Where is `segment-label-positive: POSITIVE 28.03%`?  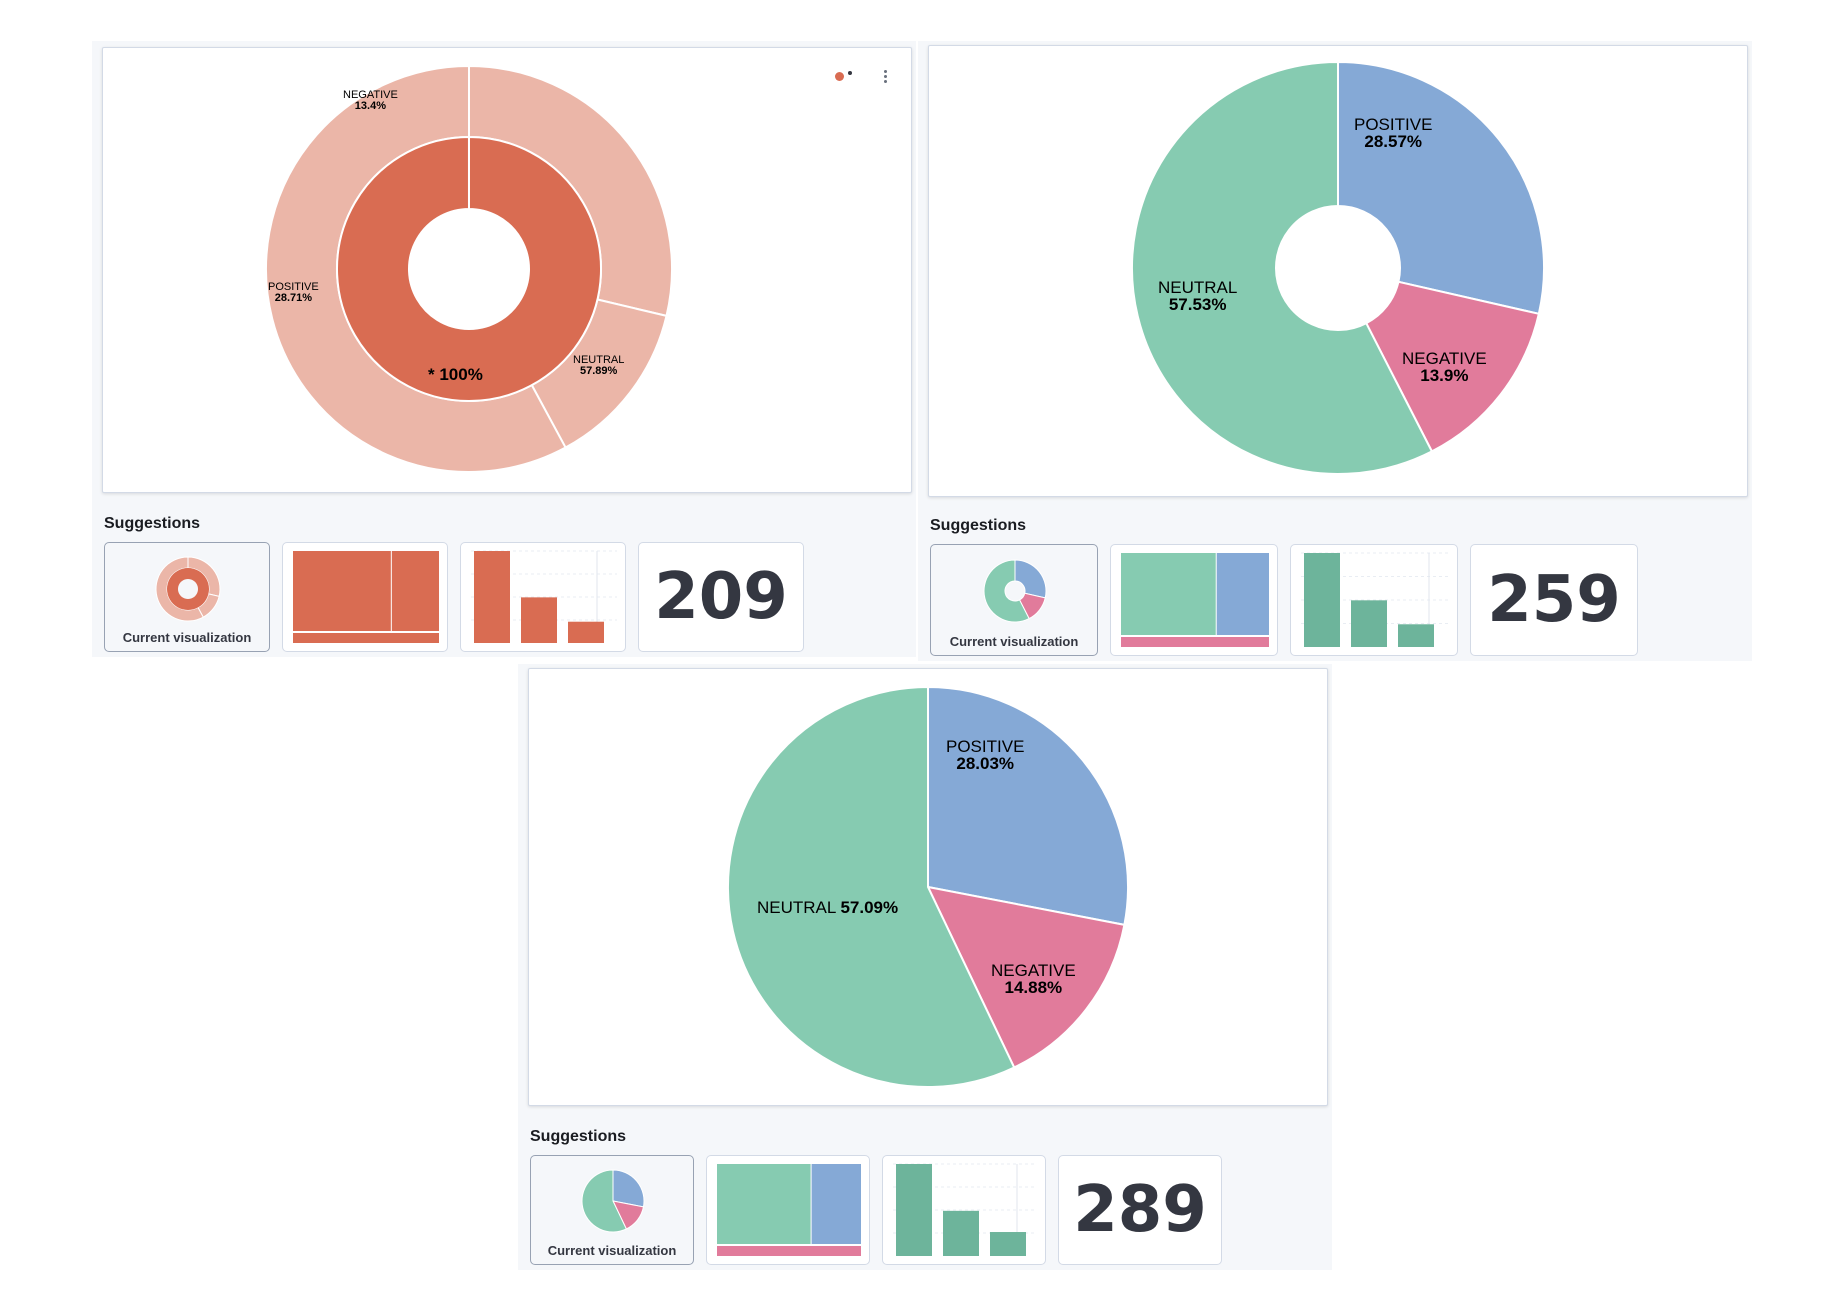
segment-label-positive: POSITIVE 28.03% is located at coordinates (985, 755).